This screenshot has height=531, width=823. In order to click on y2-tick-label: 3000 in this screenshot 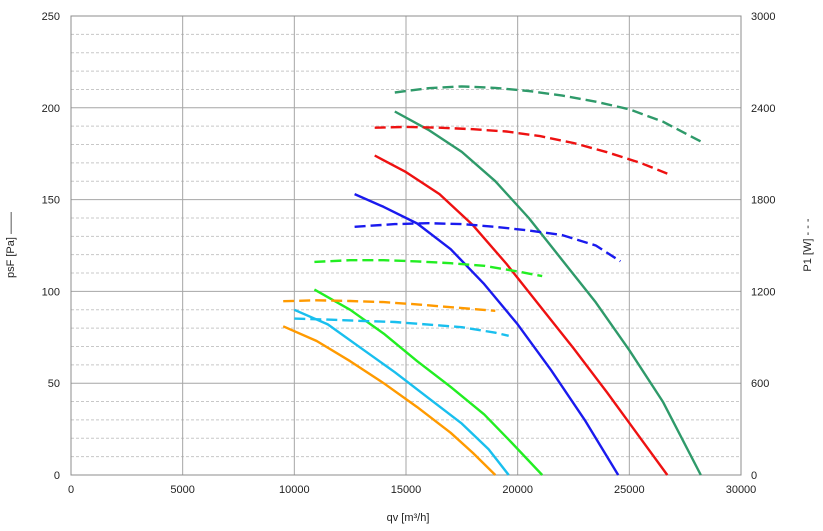, I will do `click(763, 17)`.